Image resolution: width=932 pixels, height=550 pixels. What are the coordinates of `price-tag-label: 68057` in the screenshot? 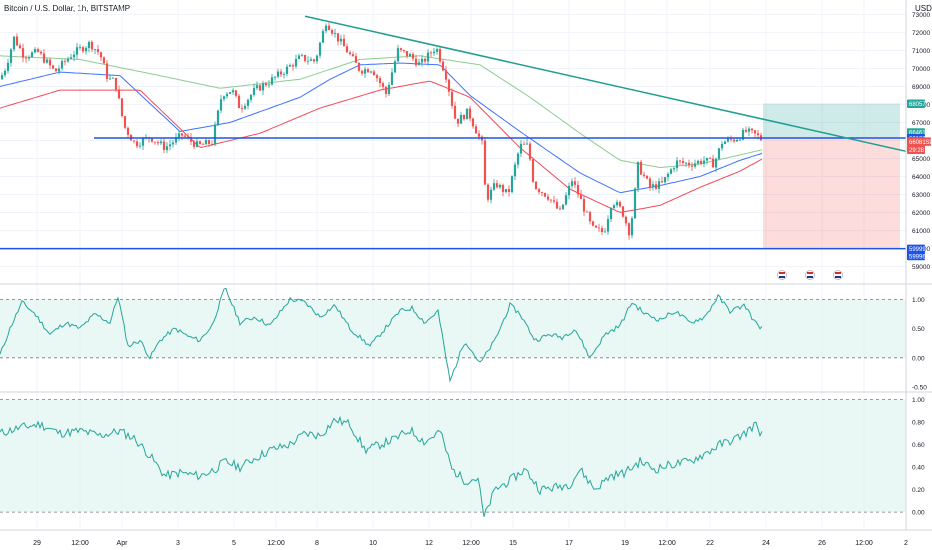 It's located at (917, 105).